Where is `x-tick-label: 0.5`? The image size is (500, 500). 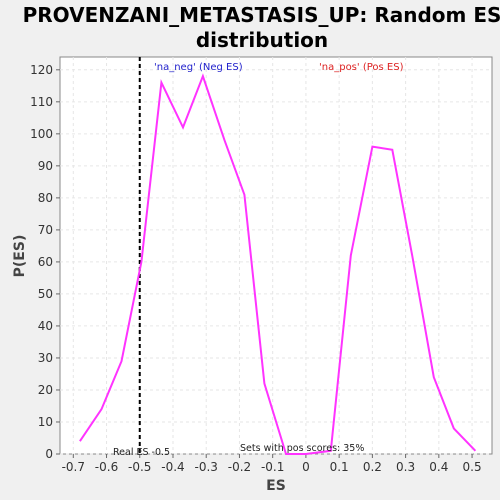 x-tick-label: 0.5 is located at coordinates (472, 467).